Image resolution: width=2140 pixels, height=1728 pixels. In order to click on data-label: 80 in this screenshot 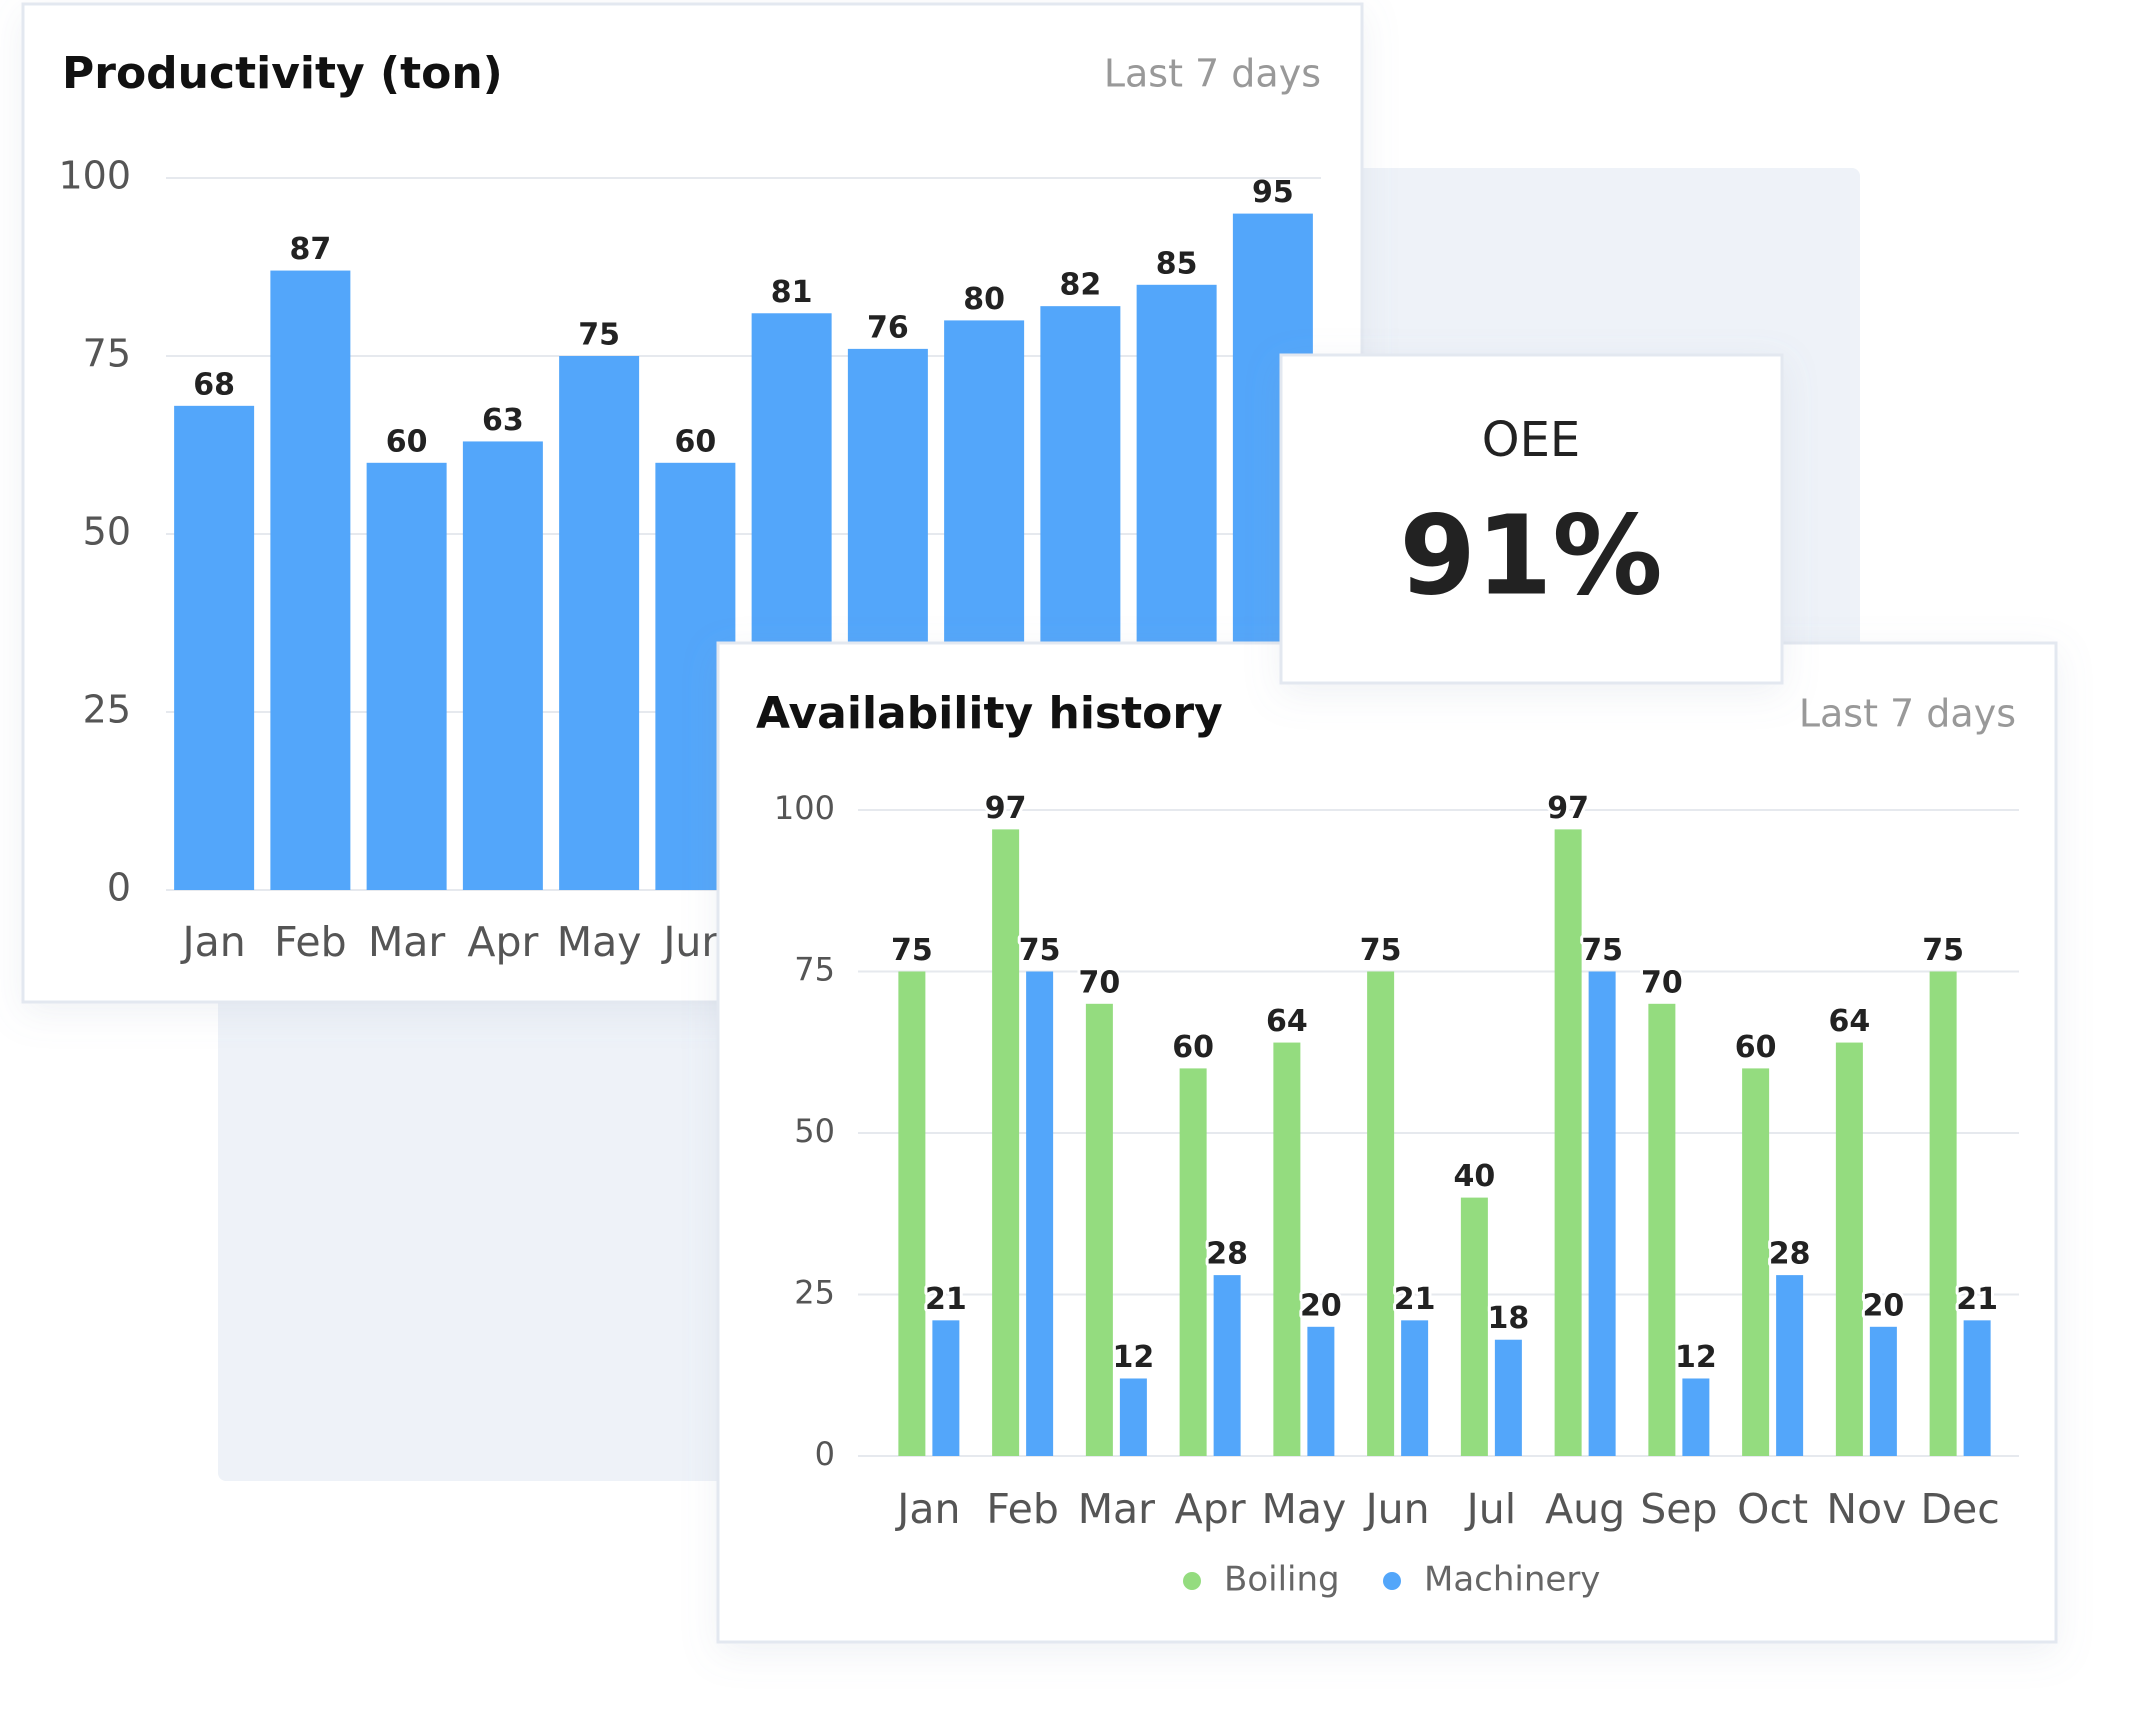, I will do `click(984, 299)`.